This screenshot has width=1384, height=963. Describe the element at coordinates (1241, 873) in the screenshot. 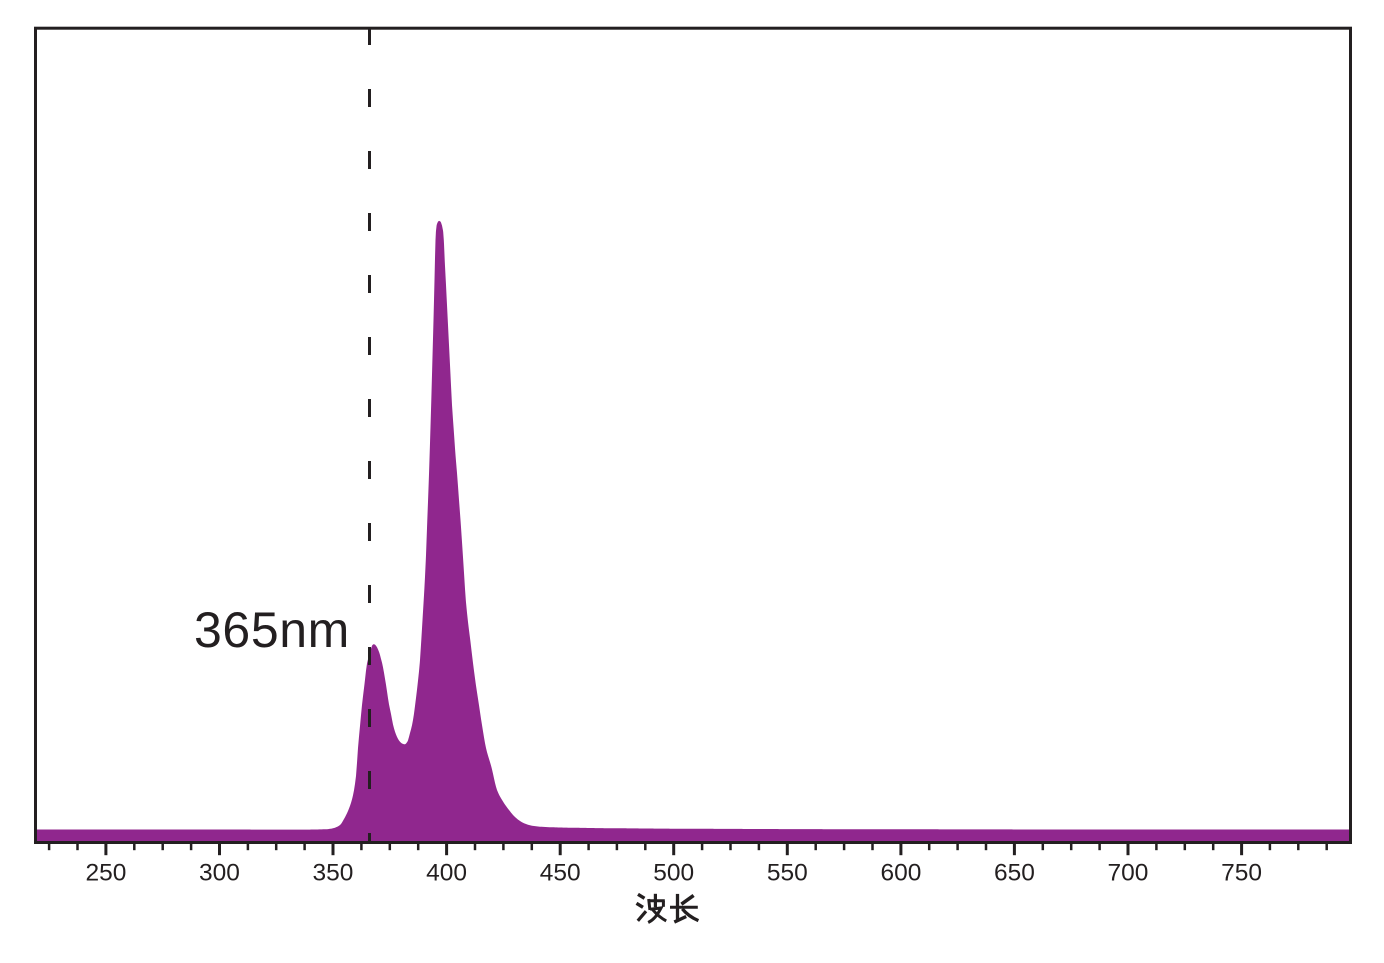

I see `svg-text: 750` at that location.